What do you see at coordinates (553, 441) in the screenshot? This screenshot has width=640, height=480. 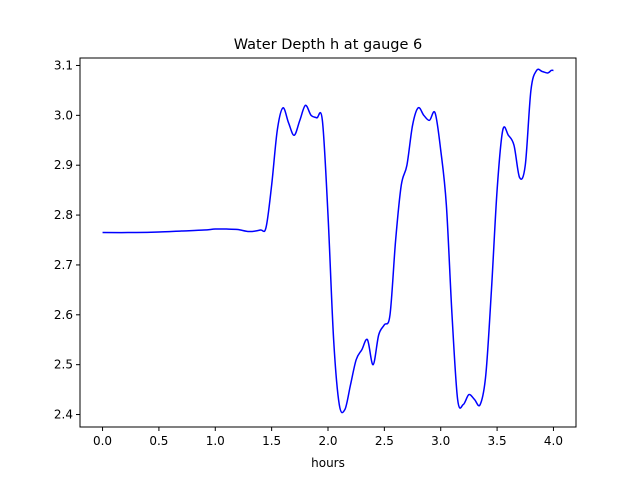 I see `x-tick-label: 4.0` at bounding box center [553, 441].